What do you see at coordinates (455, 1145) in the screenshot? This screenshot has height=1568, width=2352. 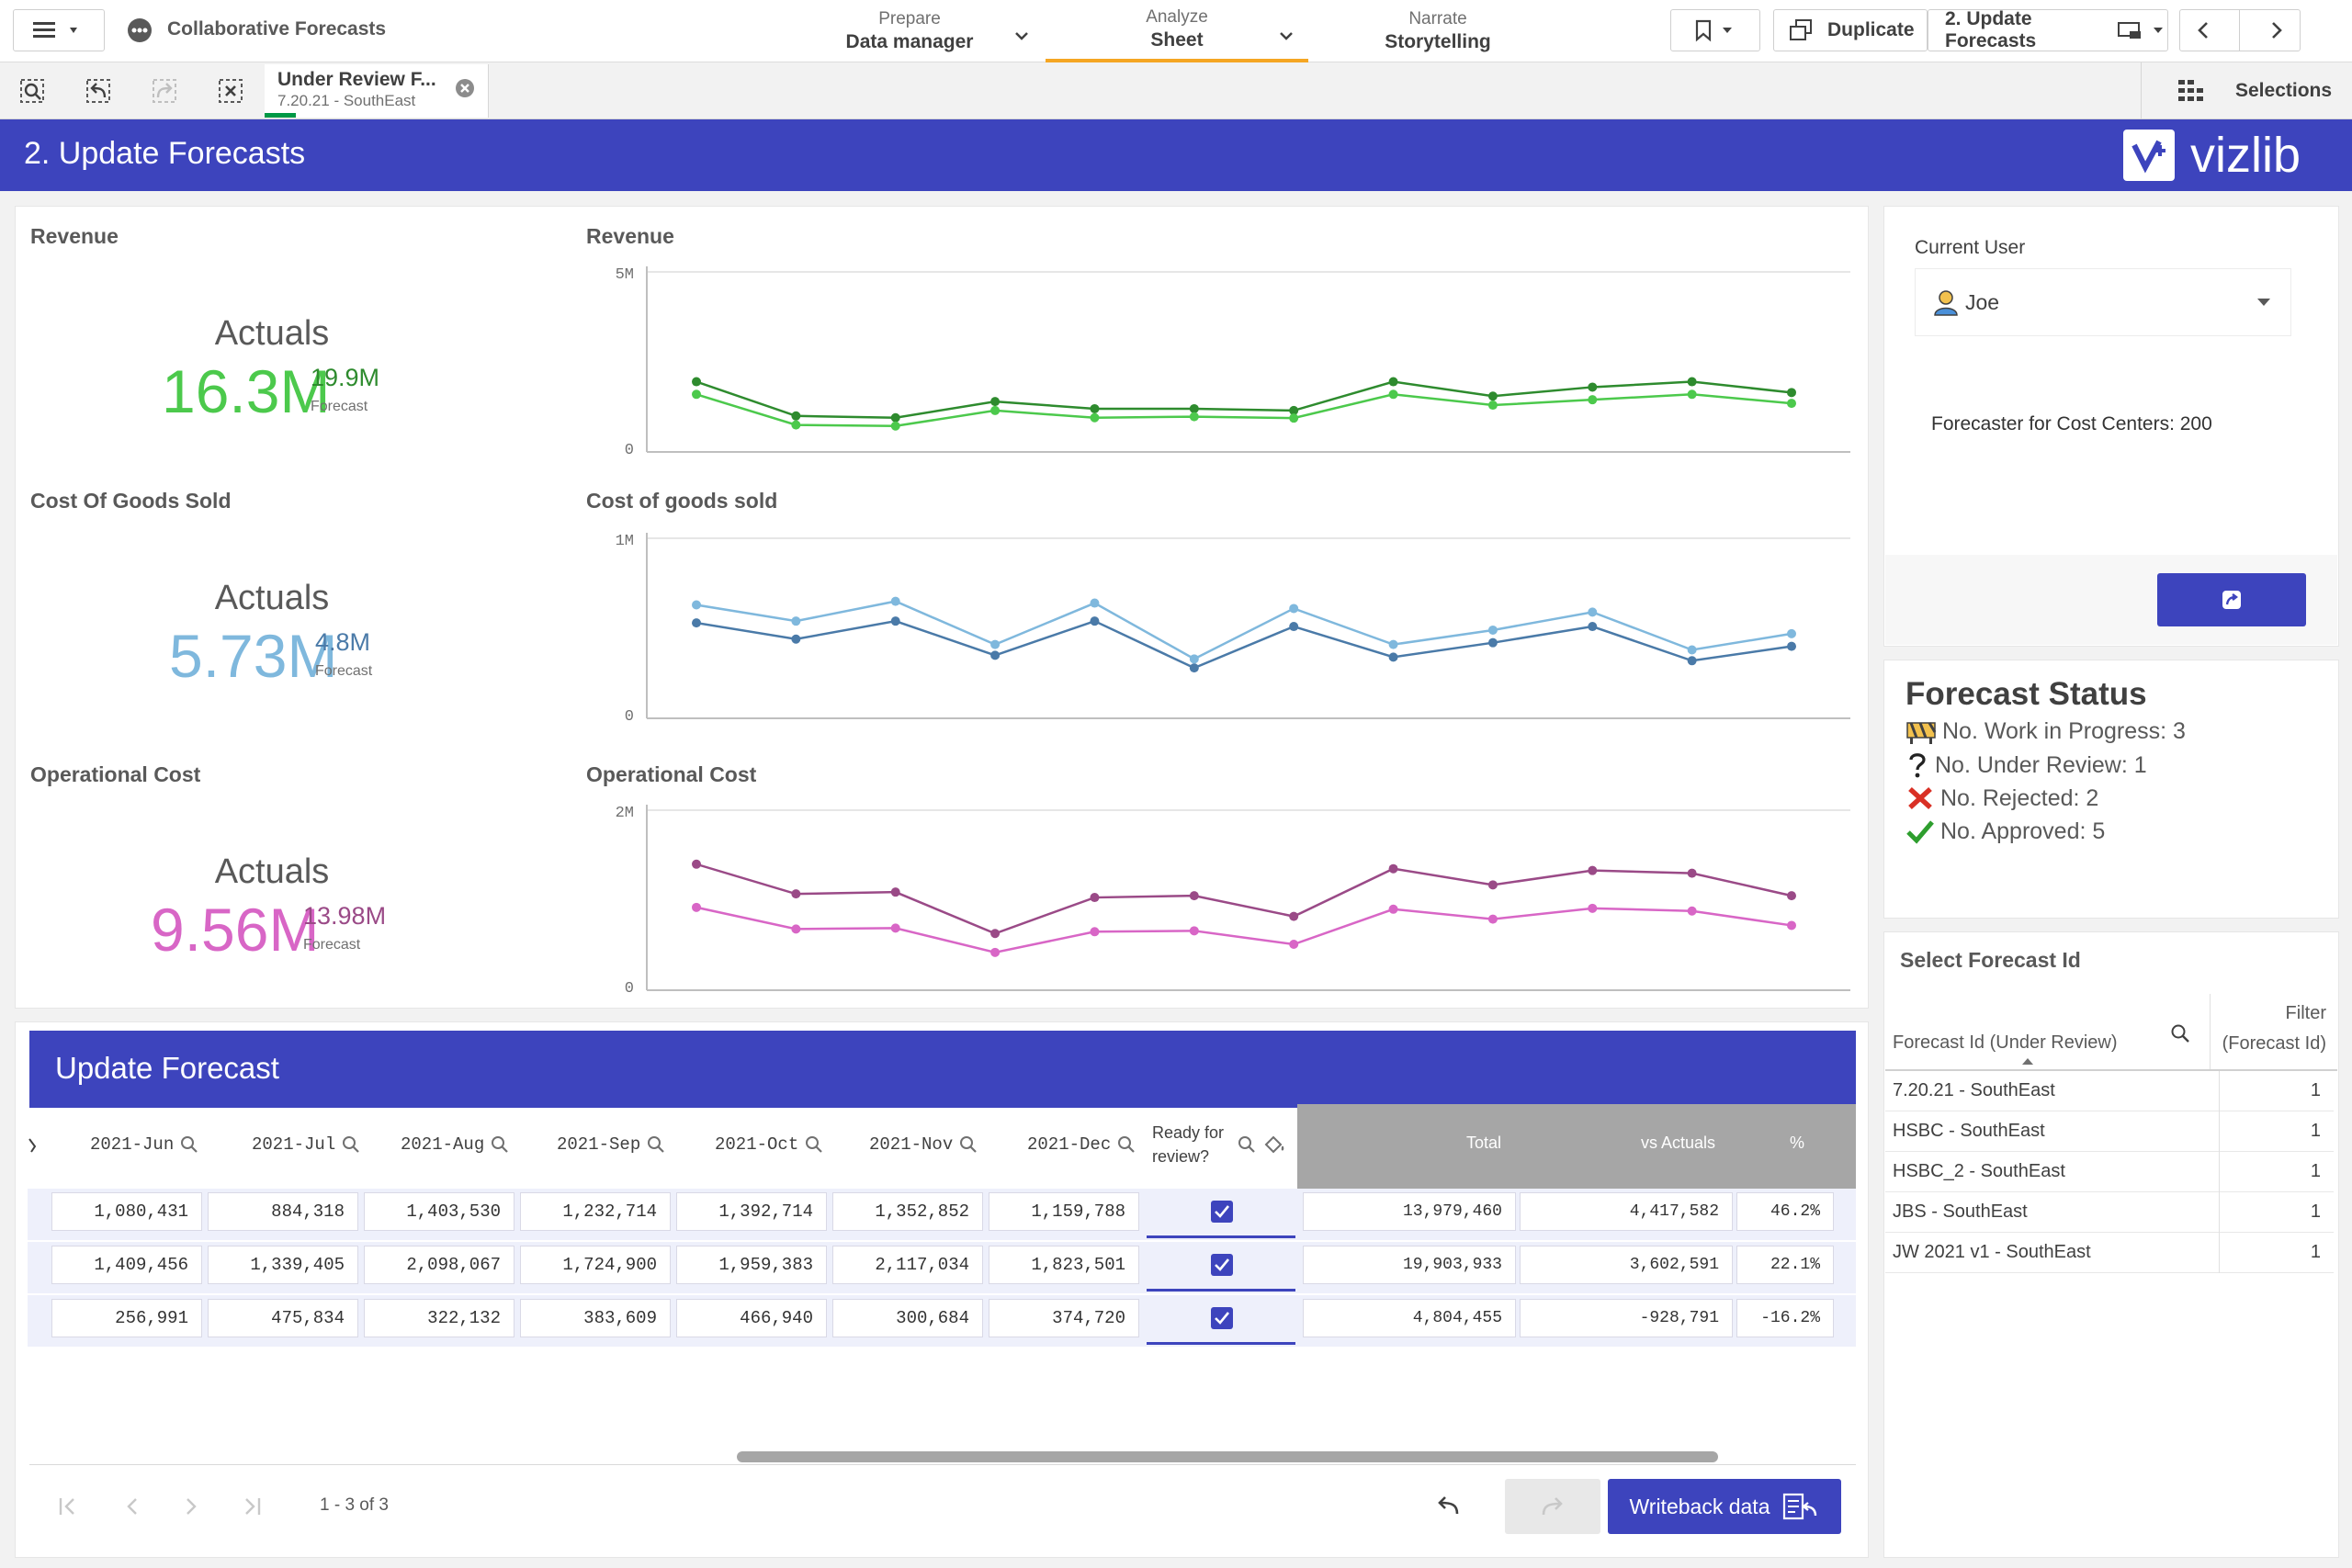 I see `column-header-aug: 2021-Aug` at bounding box center [455, 1145].